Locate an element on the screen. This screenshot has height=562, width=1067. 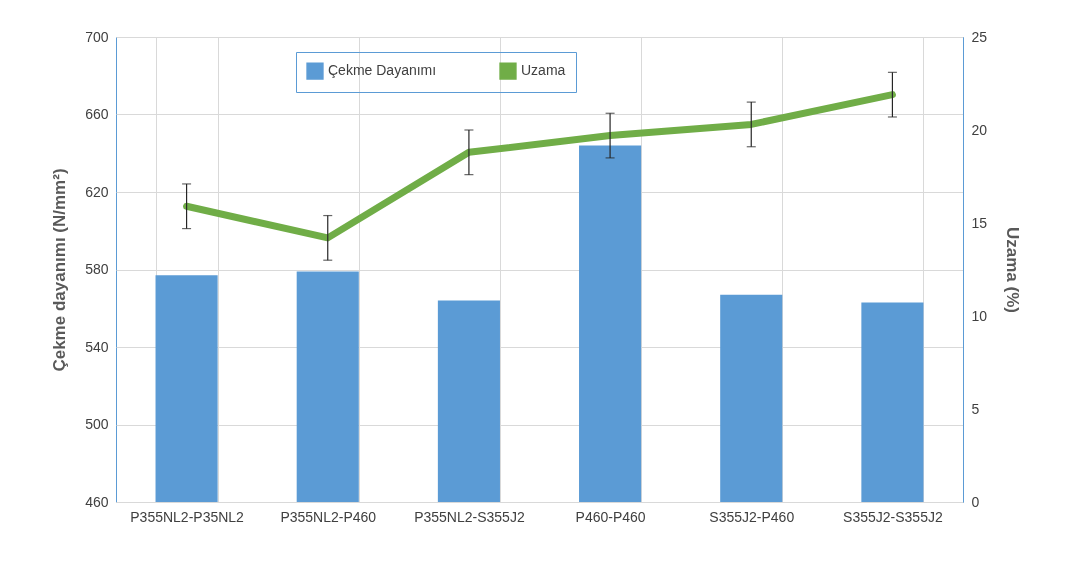
y2-tick-label: 5 is located at coordinates (975, 408).